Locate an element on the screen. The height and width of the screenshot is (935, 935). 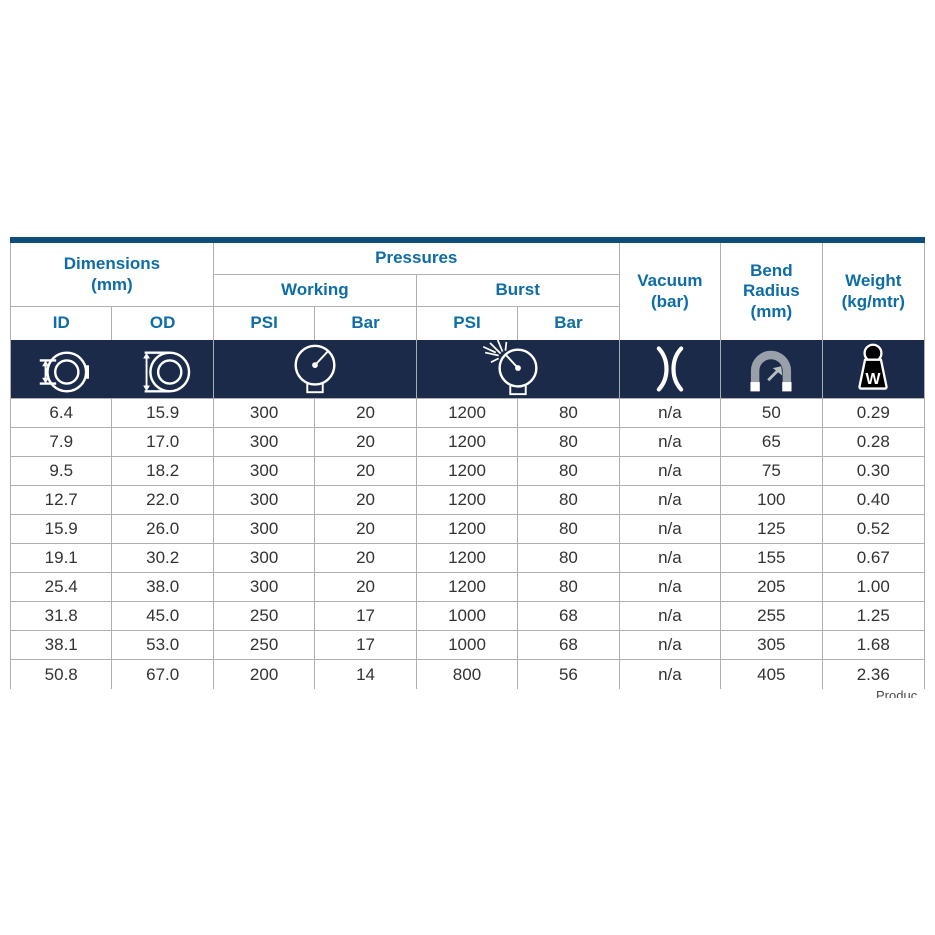
table-row: 12.7 22.0 300 20 1200 80 n/a 100 0.40 is located at coordinates (467, 500).